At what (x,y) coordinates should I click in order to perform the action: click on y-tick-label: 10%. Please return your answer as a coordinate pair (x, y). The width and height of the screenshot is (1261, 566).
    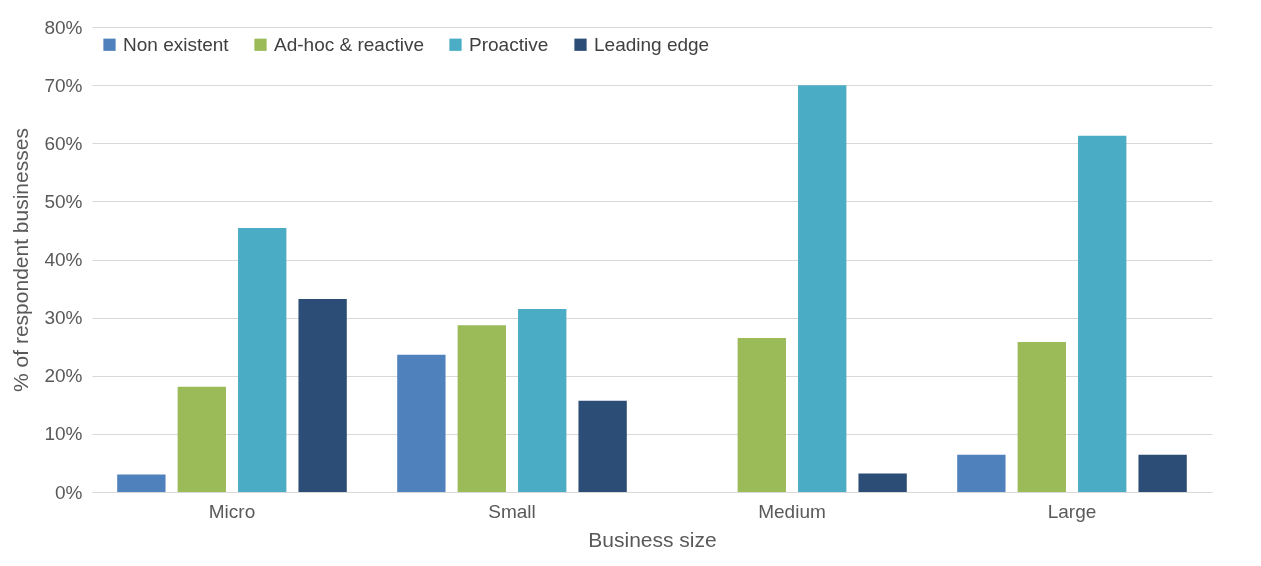
    Looking at the image, I should click on (63, 434).